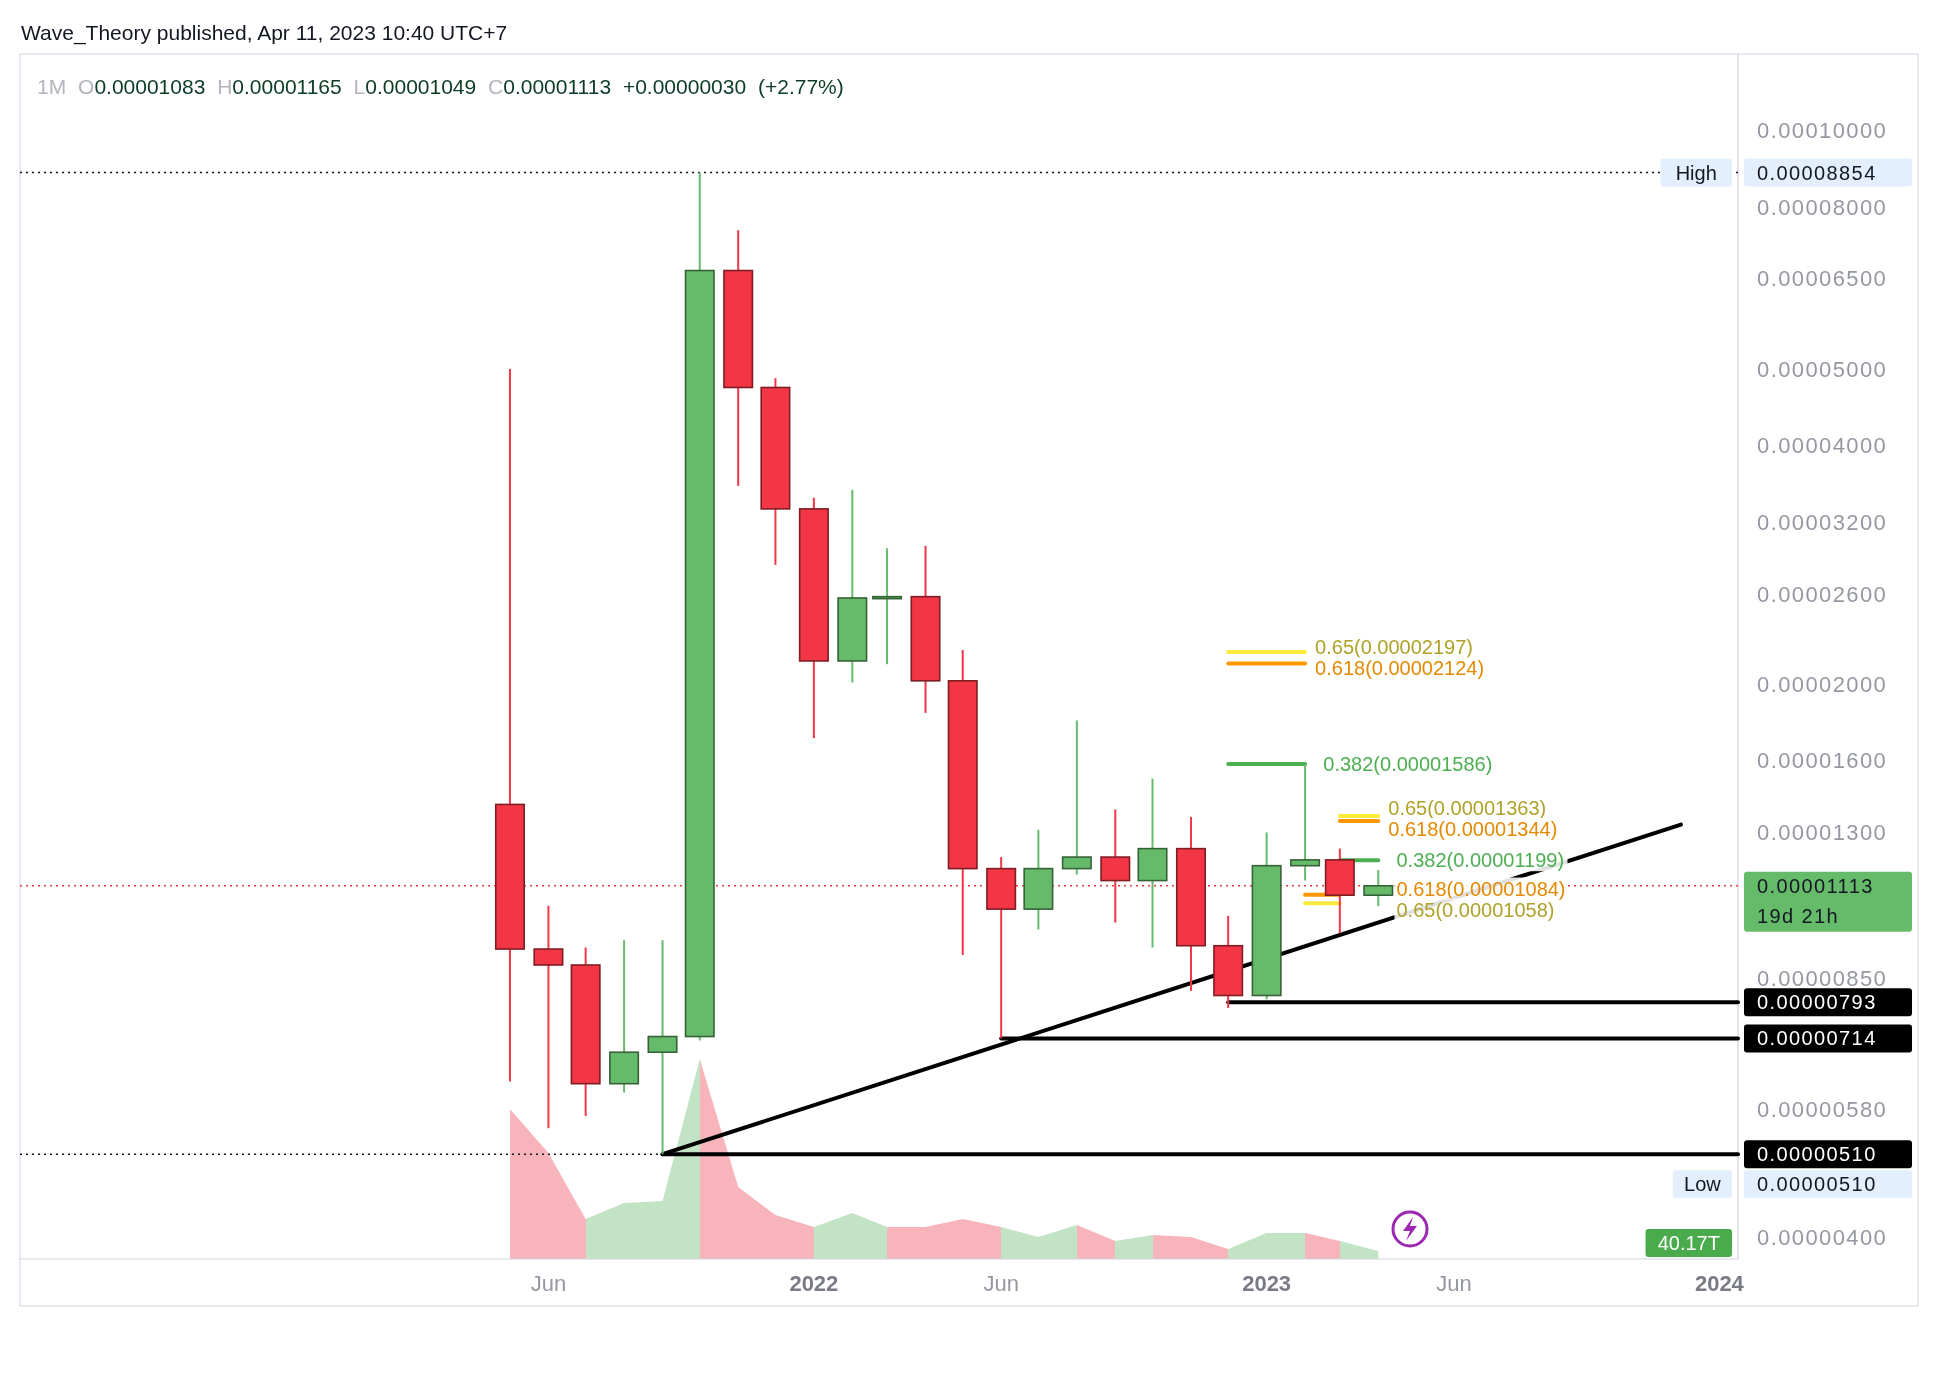 The height and width of the screenshot is (1378, 1940). Describe the element at coordinates (264, 33) in the screenshot. I see `chart-title: Wave_Theory published, Apr 11, 2023 10:40 UTC+7` at that location.